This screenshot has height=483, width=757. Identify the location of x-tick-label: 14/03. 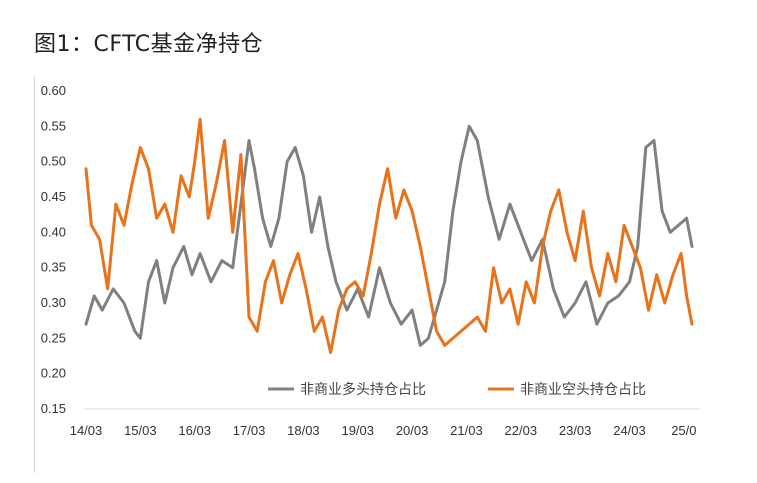
(86, 430).